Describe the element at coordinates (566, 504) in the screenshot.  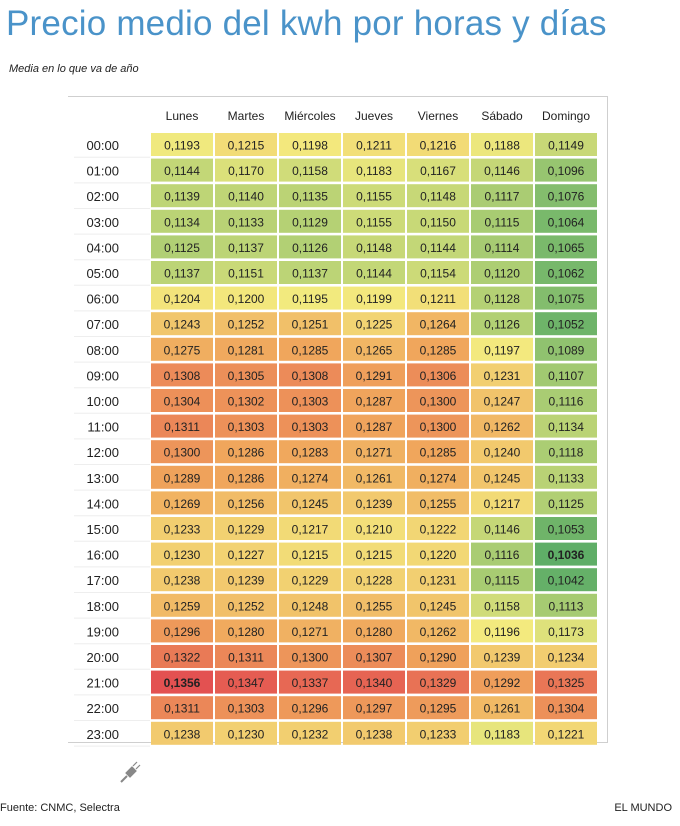
I see `cell-value: 0,1125` at that location.